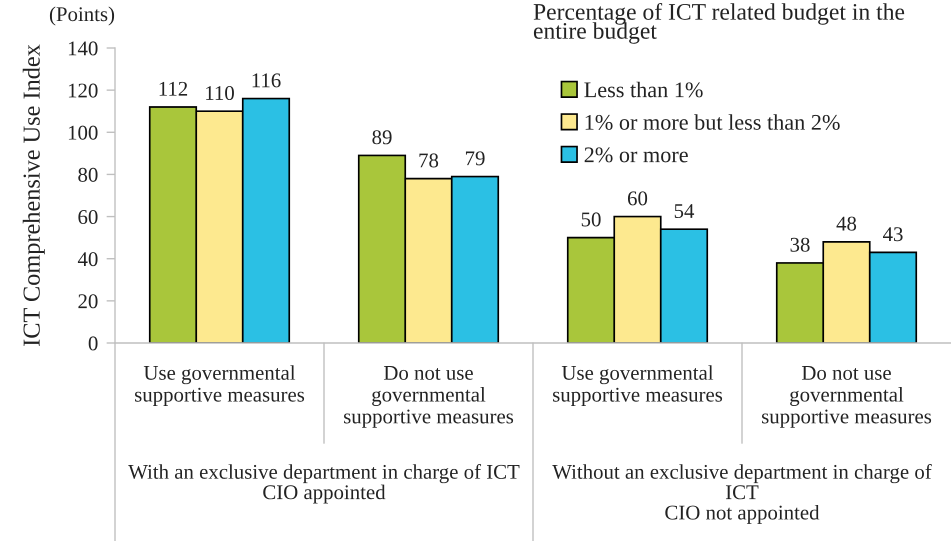 The height and width of the screenshot is (541, 951). What do you see at coordinates (82, 16) in the screenshot?
I see `text: (Points)` at bounding box center [82, 16].